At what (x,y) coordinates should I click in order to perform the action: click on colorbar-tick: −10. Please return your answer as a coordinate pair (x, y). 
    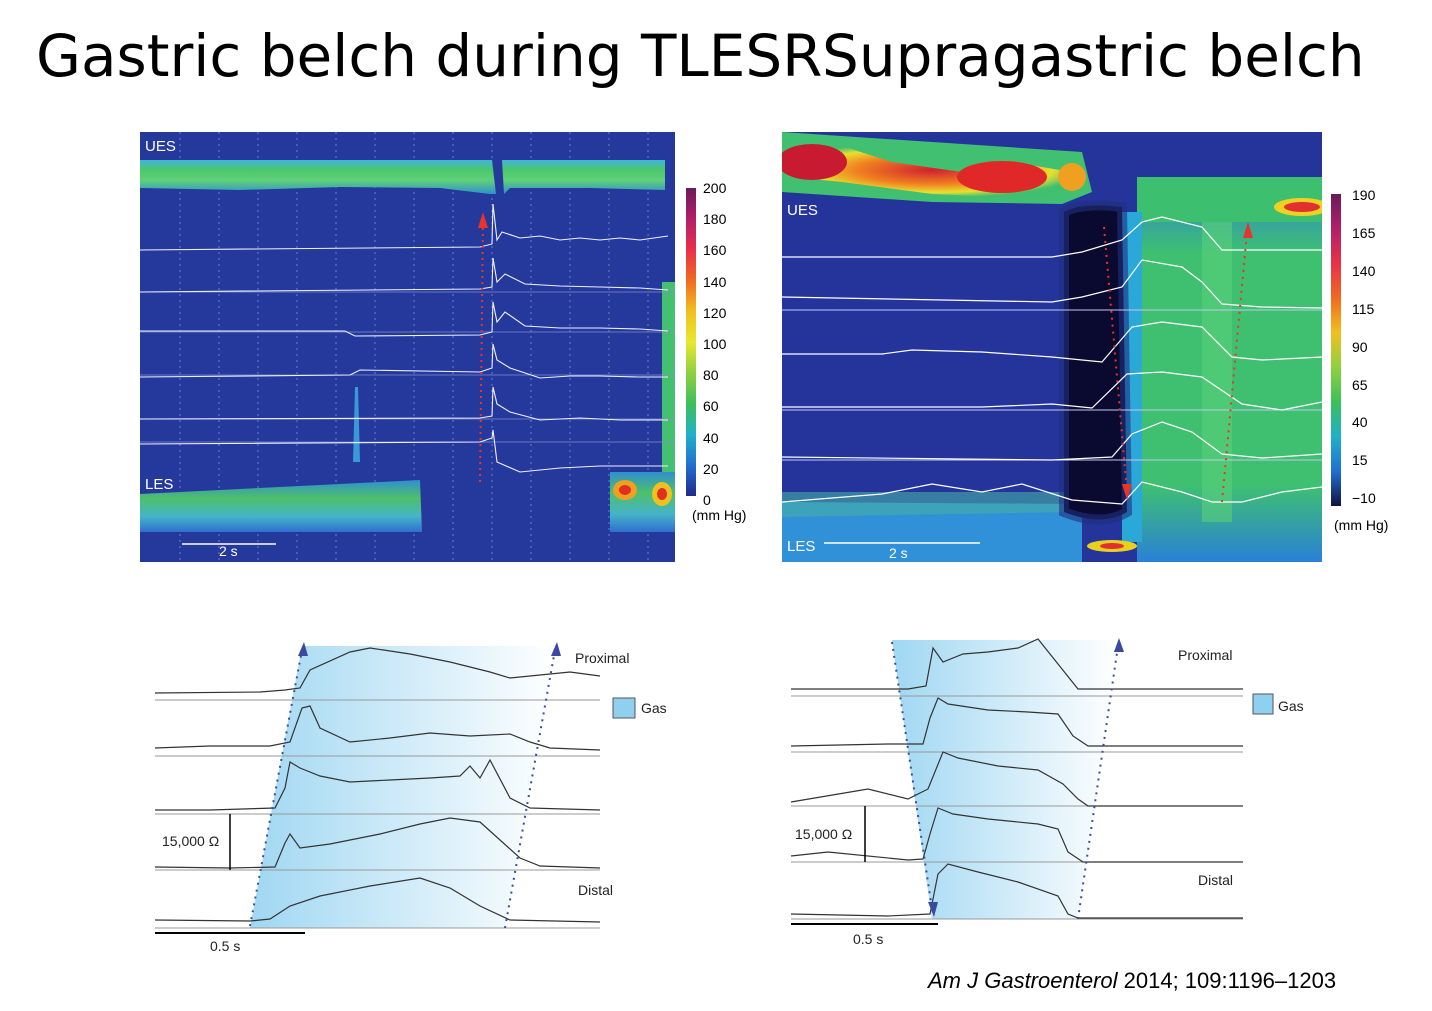
    Looking at the image, I should click on (1364, 498).